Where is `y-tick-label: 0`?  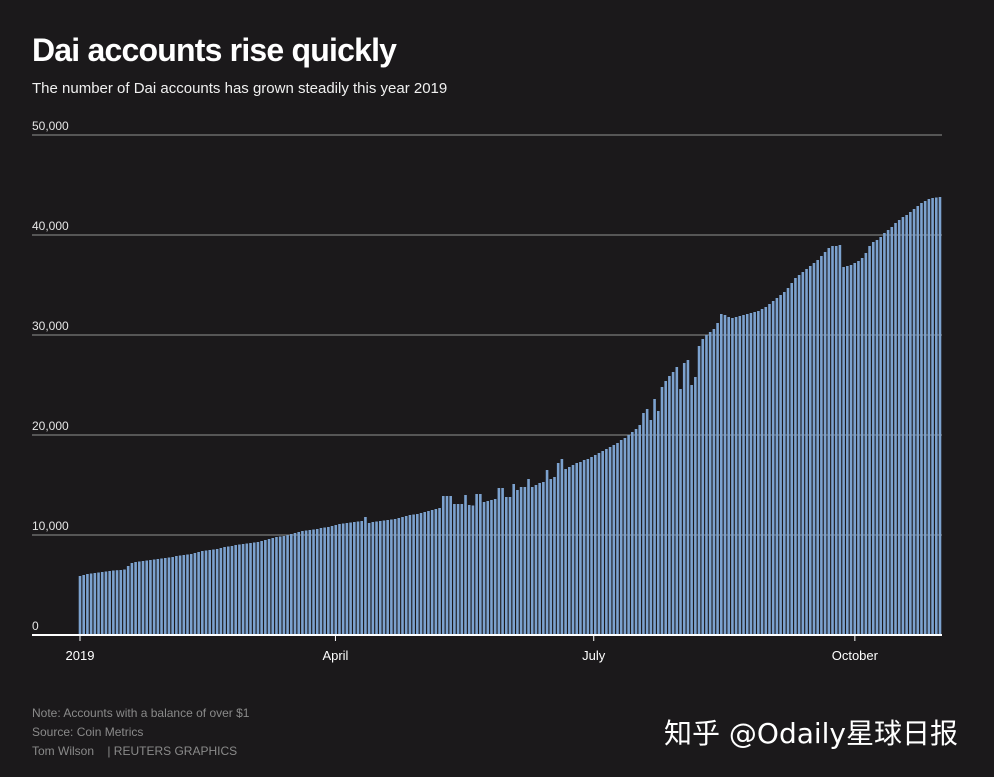 y-tick-label: 0 is located at coordinates (35, 626).